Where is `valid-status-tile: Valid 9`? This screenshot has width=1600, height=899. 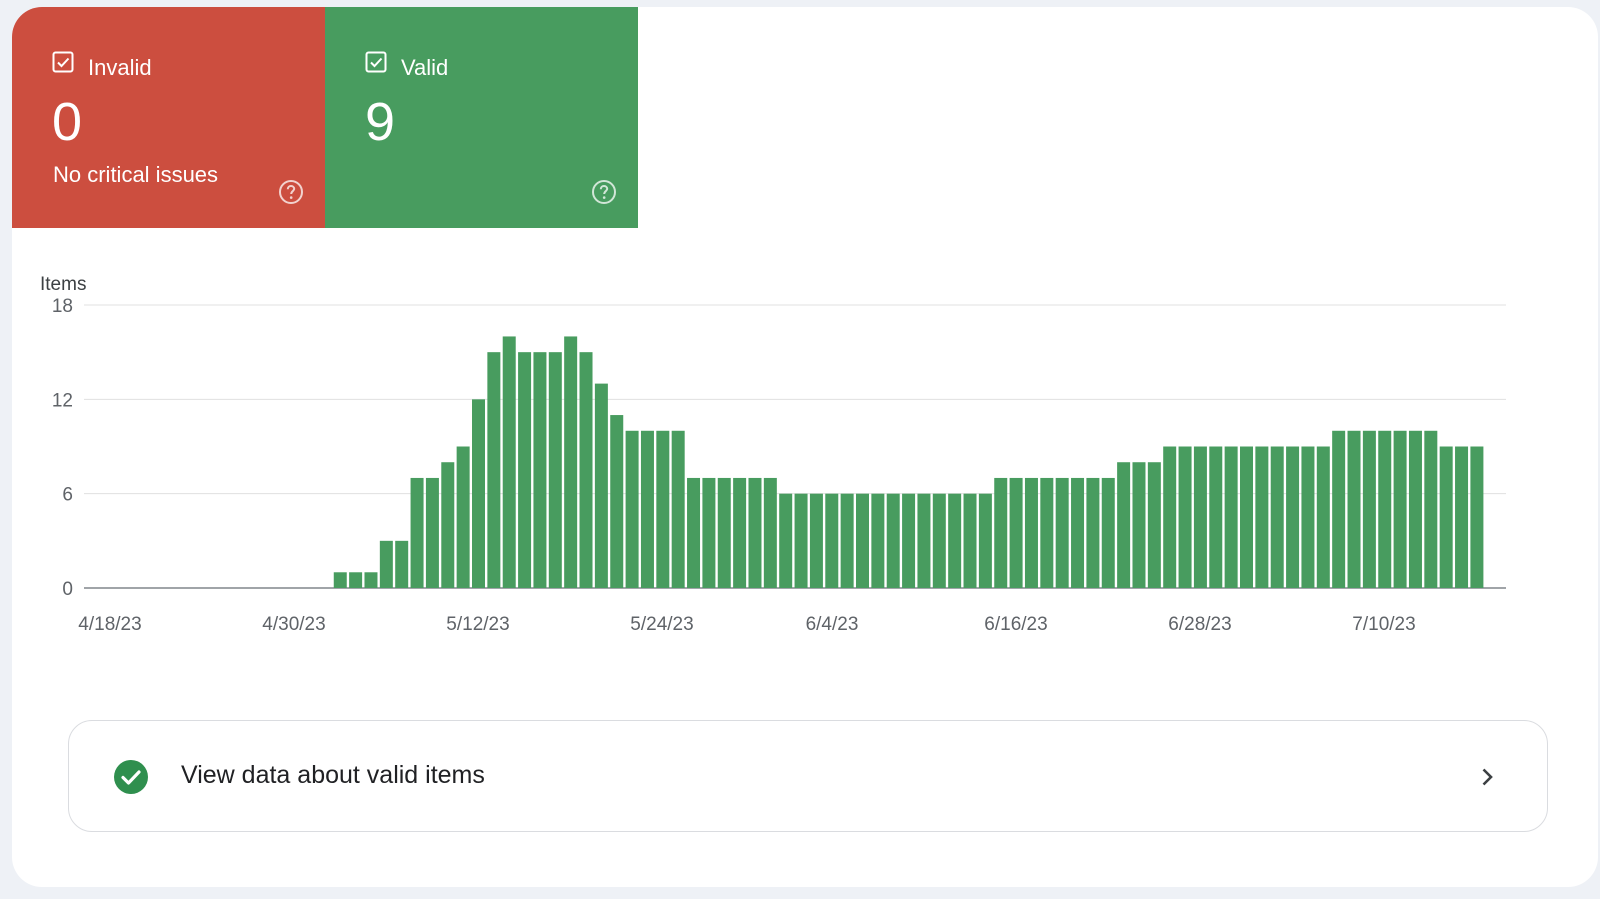 valid-status-tile: Valid 9 is located at coordinates (481, 117).